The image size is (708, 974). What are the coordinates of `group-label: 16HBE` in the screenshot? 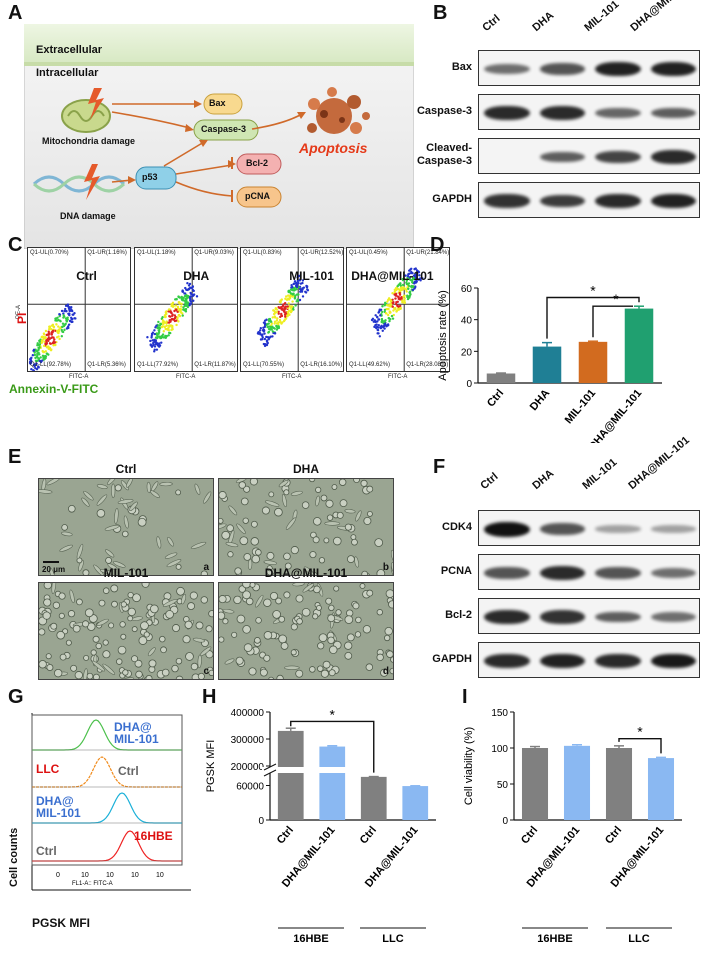 It's located at (310, 939).